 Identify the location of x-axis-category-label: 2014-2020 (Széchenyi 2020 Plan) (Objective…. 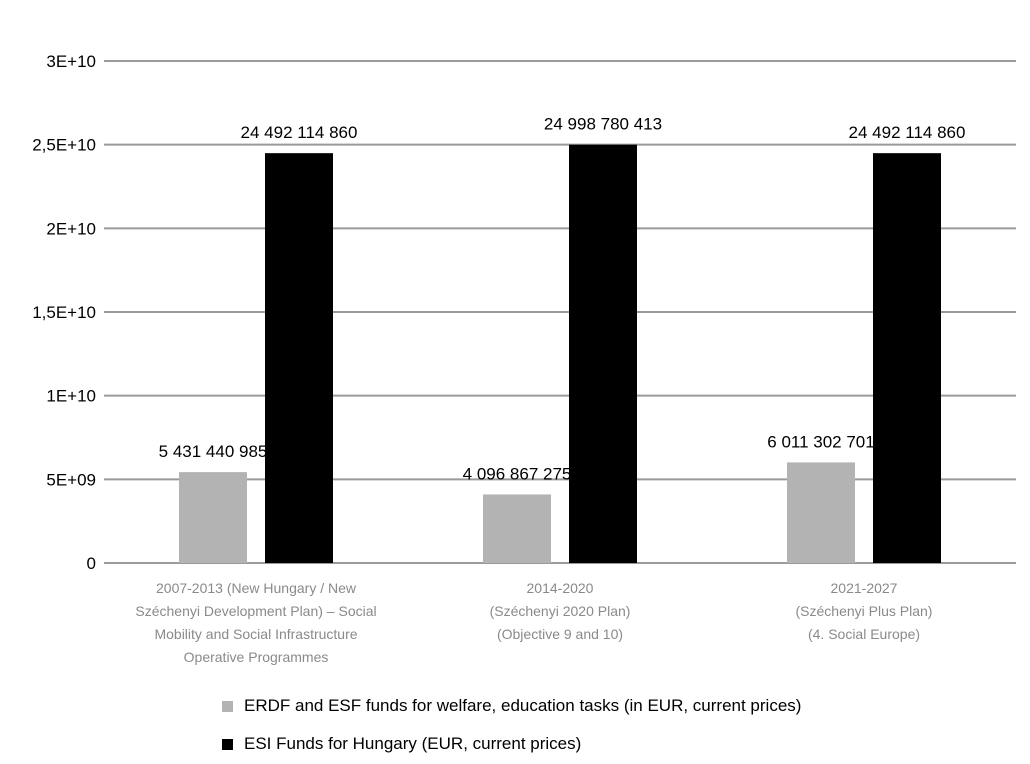
(560, 611).